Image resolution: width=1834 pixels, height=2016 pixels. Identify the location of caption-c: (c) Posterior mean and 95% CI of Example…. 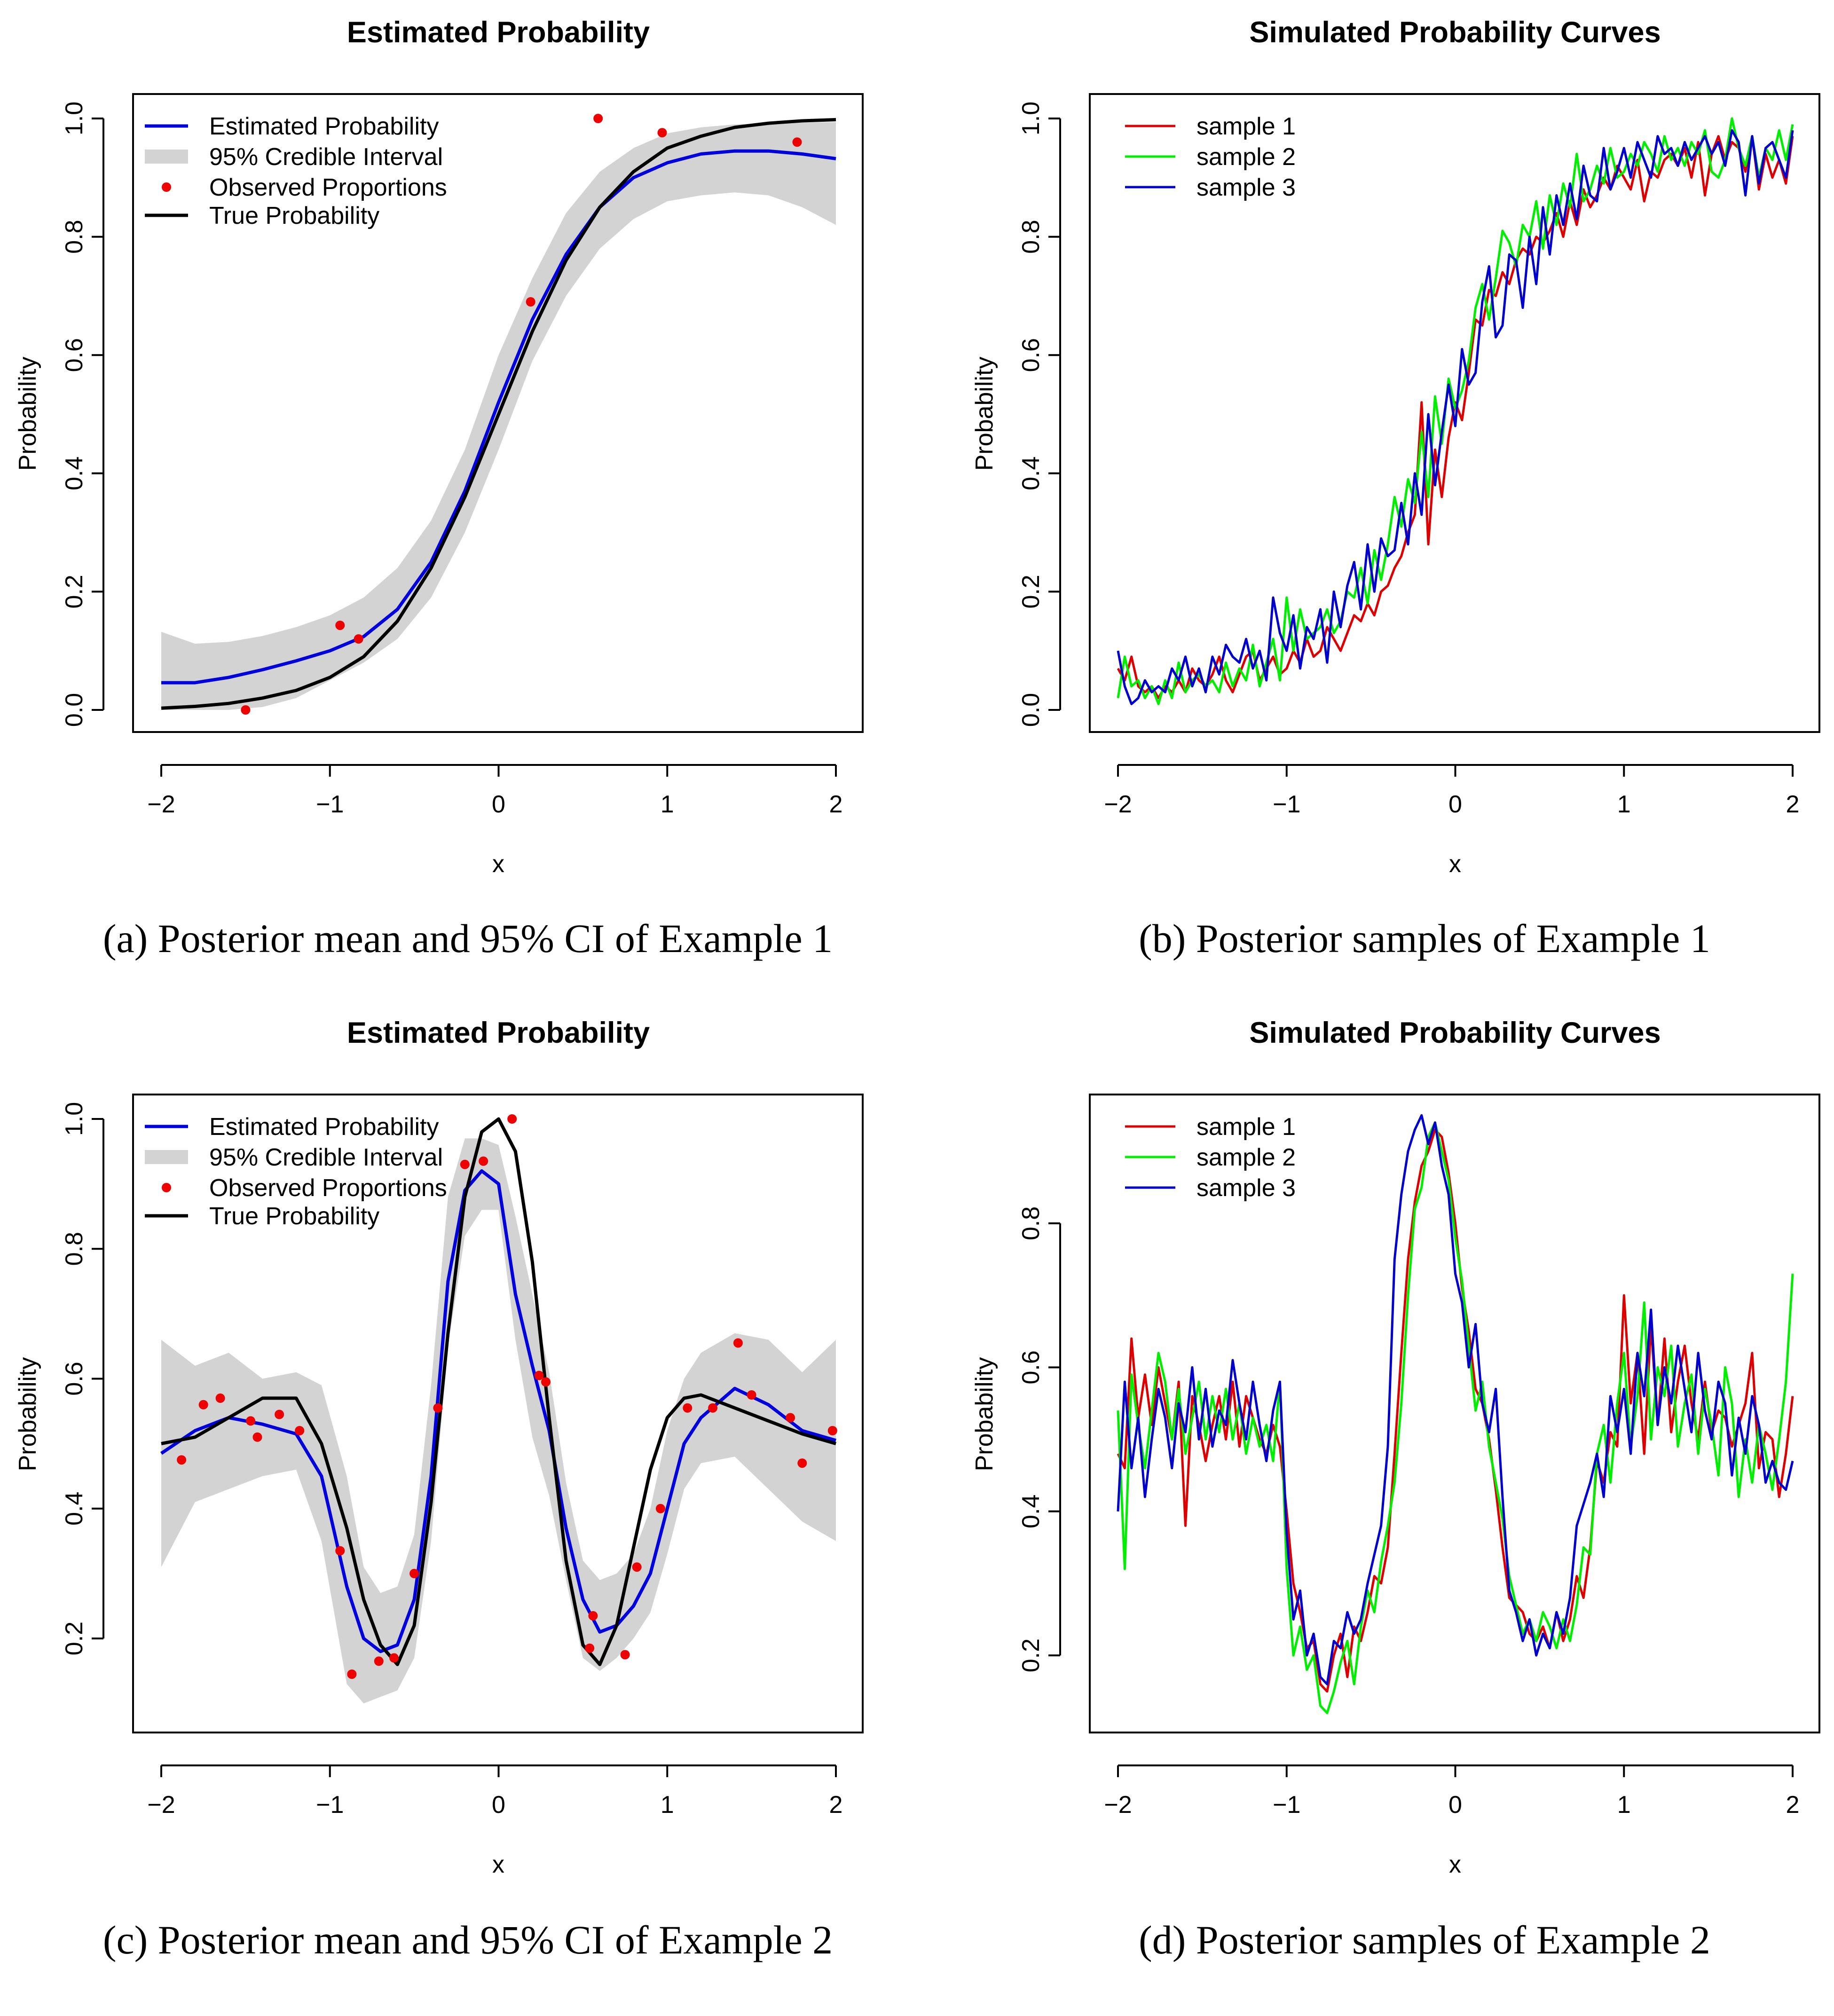
(468, 1940).